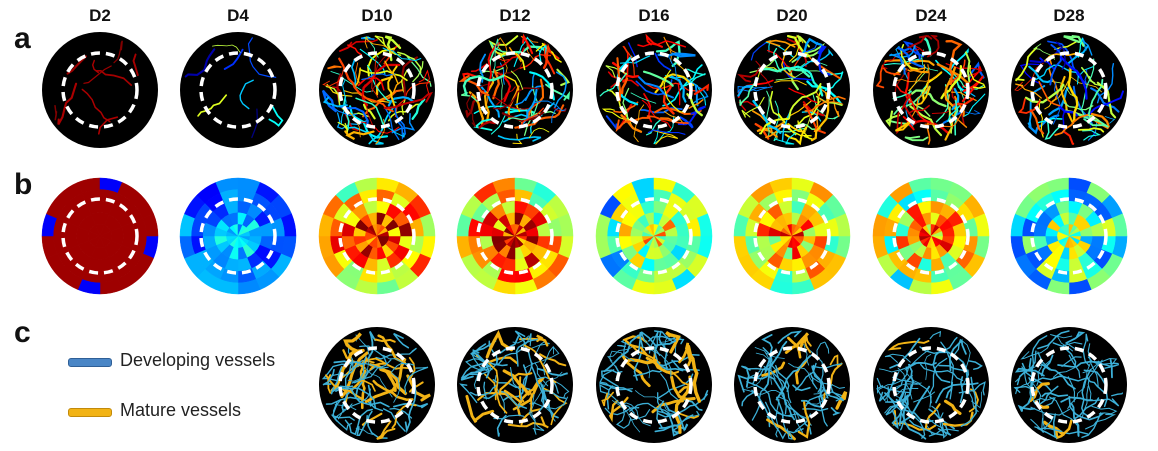 This screenshot has height=451, width=1158. Describe the element at coordinates (198, 360) in the screenshot. I see `legend-label-developing: Developing vessels` at that location.